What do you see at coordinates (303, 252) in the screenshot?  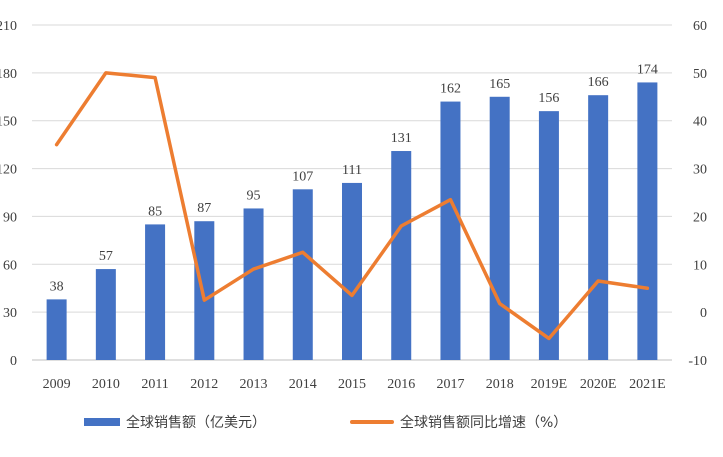 I see `growth-point-2014` at bounding box center [303, 252].